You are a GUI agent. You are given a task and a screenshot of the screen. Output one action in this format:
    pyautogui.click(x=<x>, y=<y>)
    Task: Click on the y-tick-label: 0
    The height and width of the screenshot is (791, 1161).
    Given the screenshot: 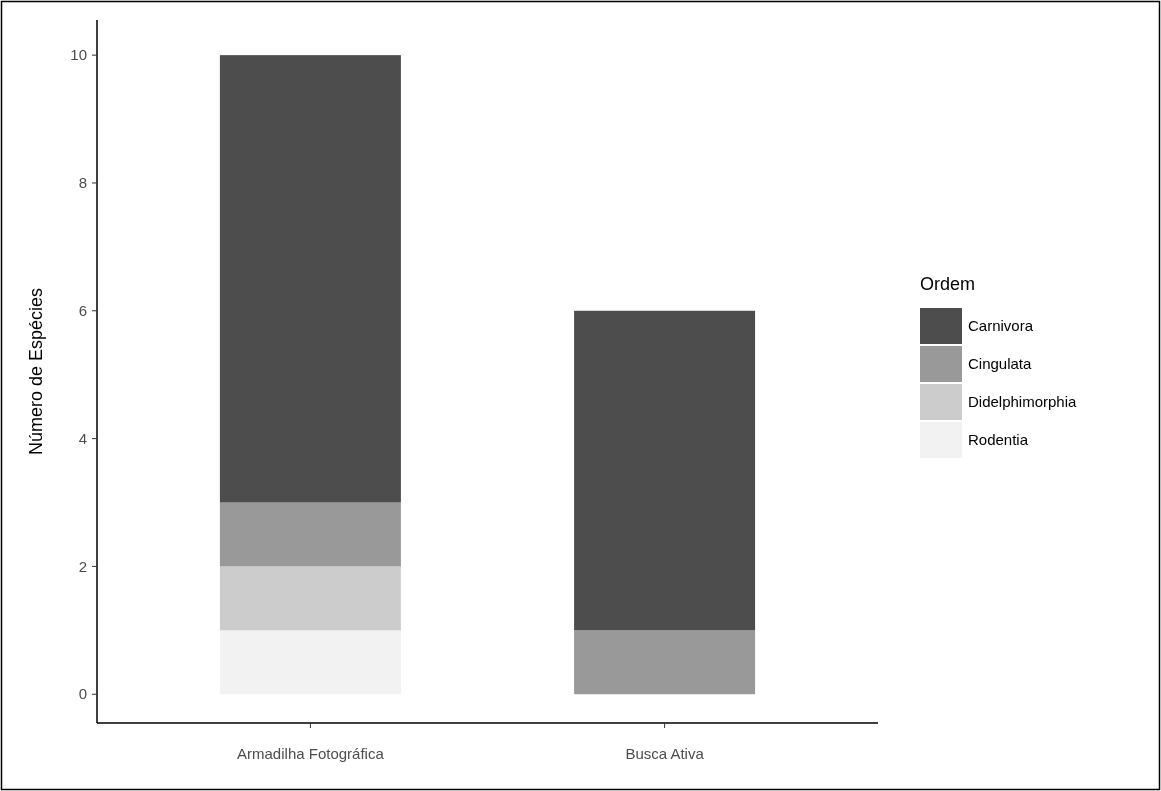 What is the action you would take?
    pyautogui.click(x=82, y=694)
    